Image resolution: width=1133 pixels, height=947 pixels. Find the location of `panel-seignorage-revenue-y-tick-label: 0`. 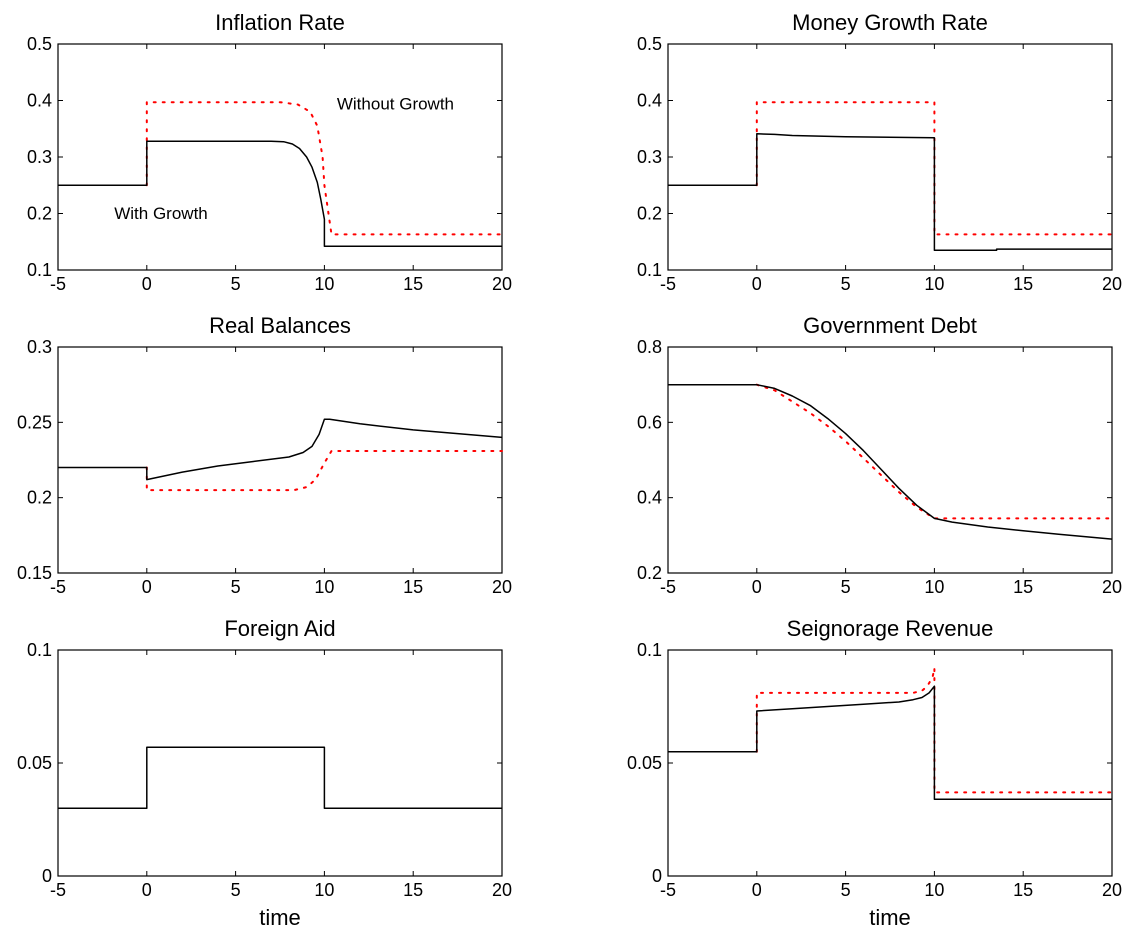

panel-seignorage-revenue-y-tick-label: 0 is located at coordinates (657, 876).